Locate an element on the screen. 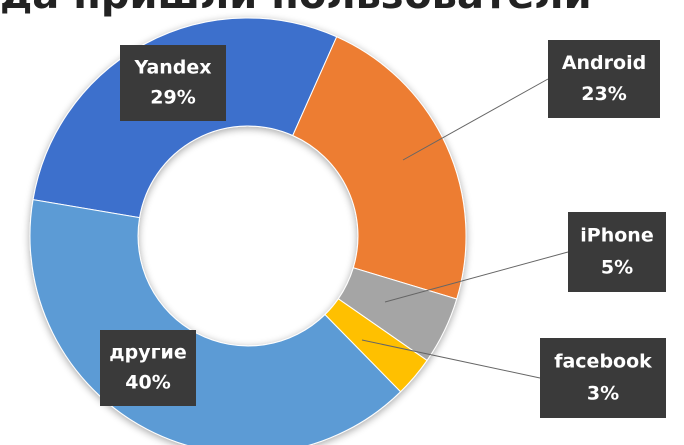 The image size is (684, 445). category-label: другие is located at coordinates (147, 352).